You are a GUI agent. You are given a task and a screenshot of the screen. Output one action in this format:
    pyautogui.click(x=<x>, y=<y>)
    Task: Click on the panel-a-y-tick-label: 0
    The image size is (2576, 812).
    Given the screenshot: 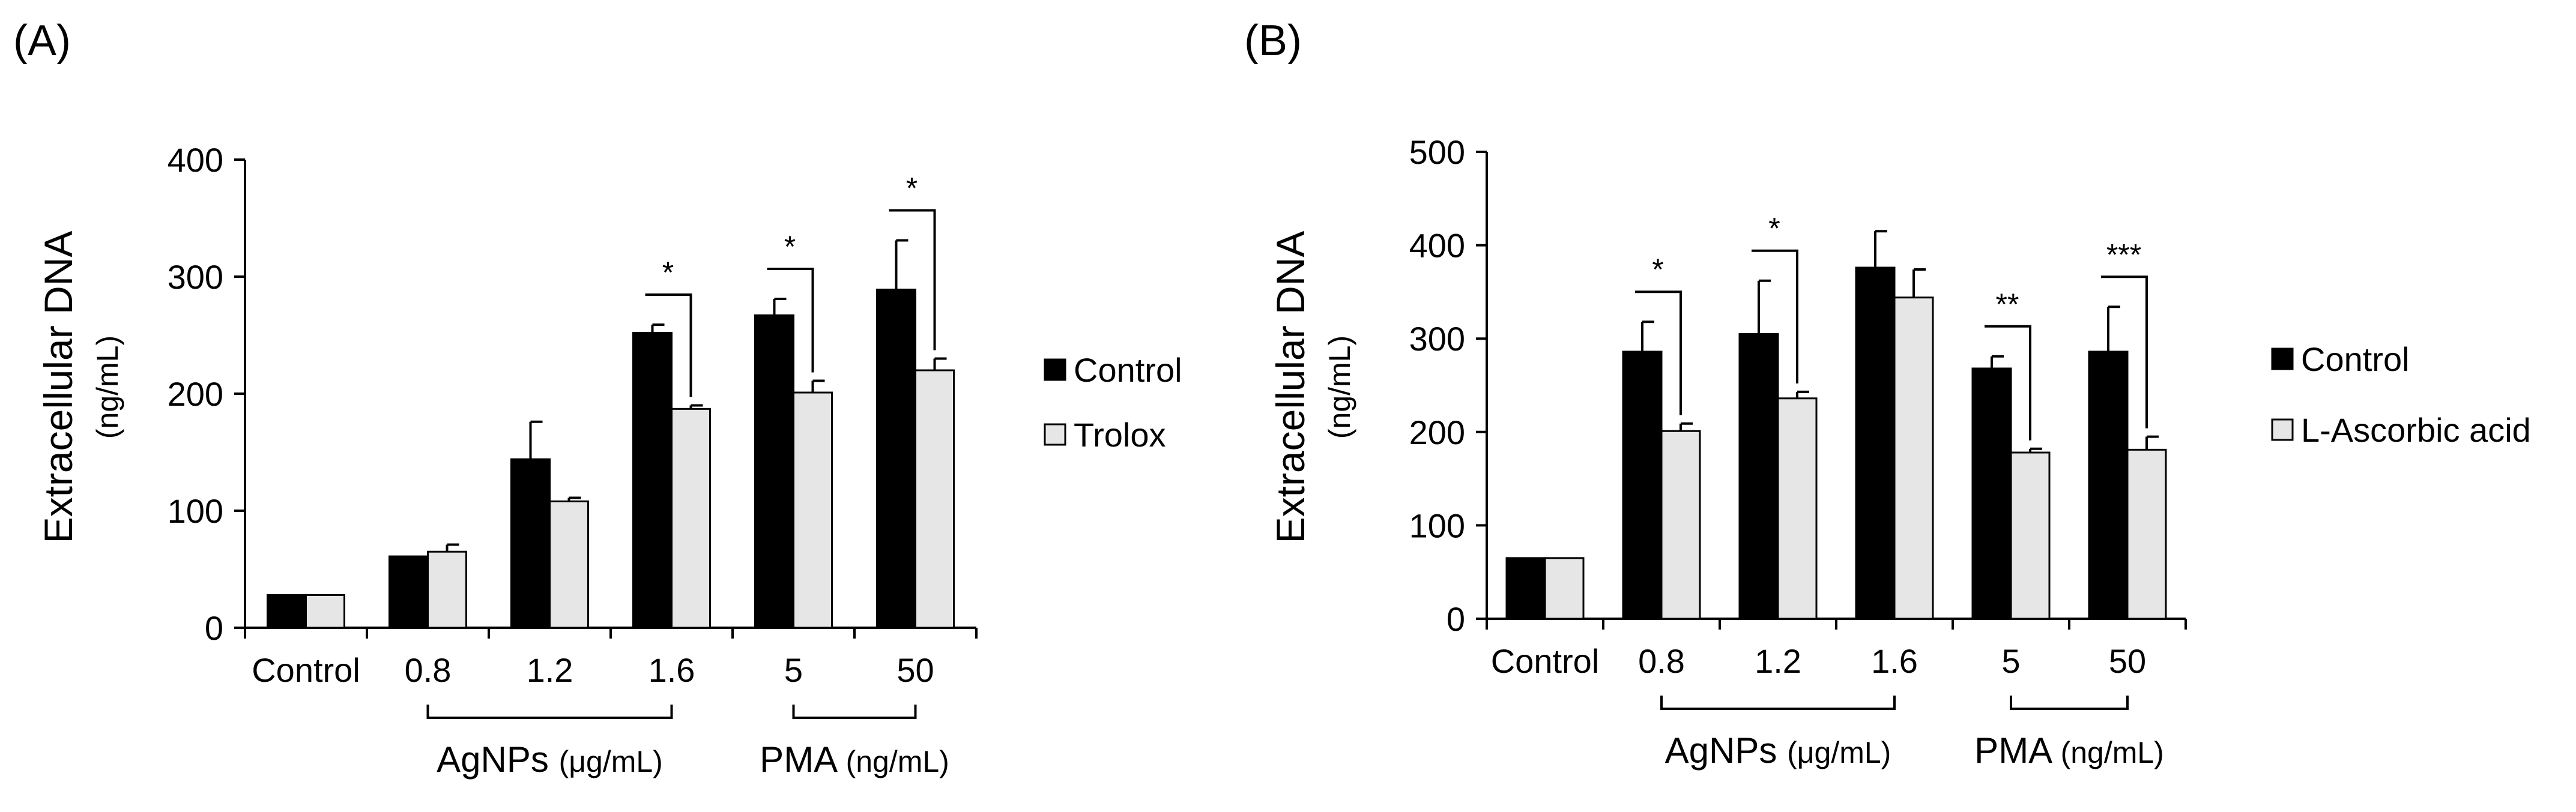 What is the action you would take?
    pyautogui.click(x=214, y=628)
    